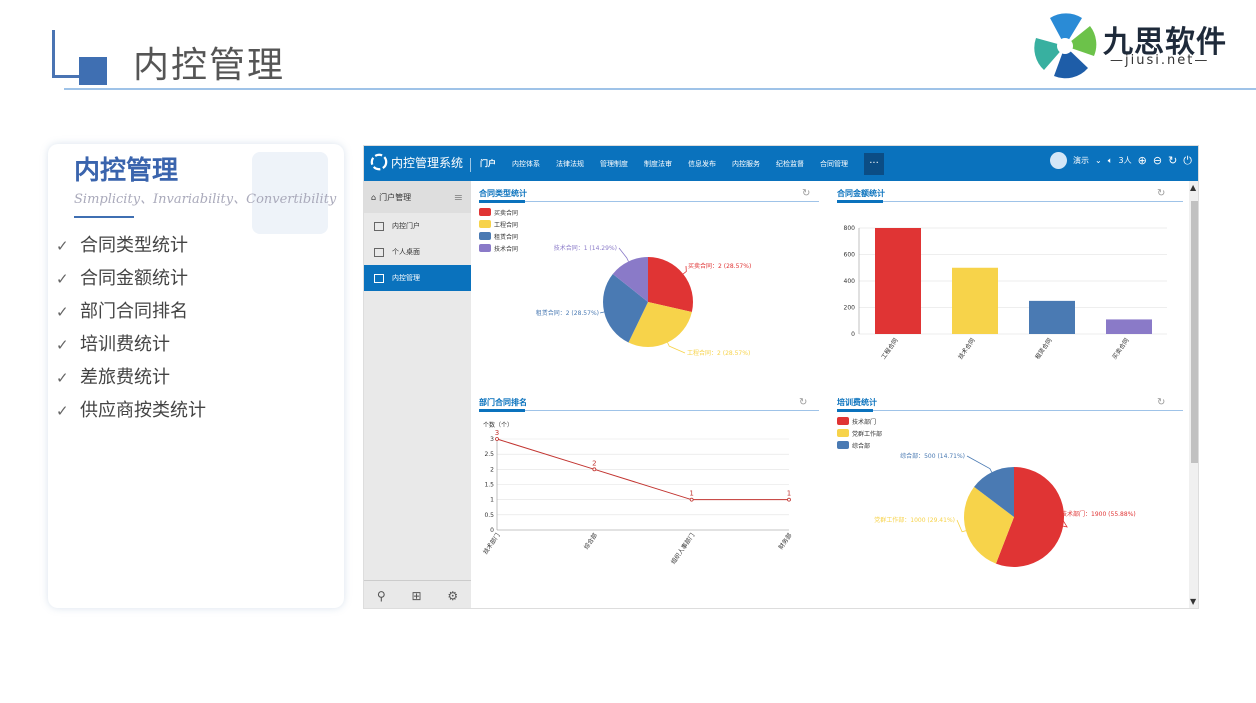 The width and height of the screenshot is (1256, 703). Describe the element at coordinates (861, 193) in the screenshot. I see `panel-title: 合同金额统计` at that location.